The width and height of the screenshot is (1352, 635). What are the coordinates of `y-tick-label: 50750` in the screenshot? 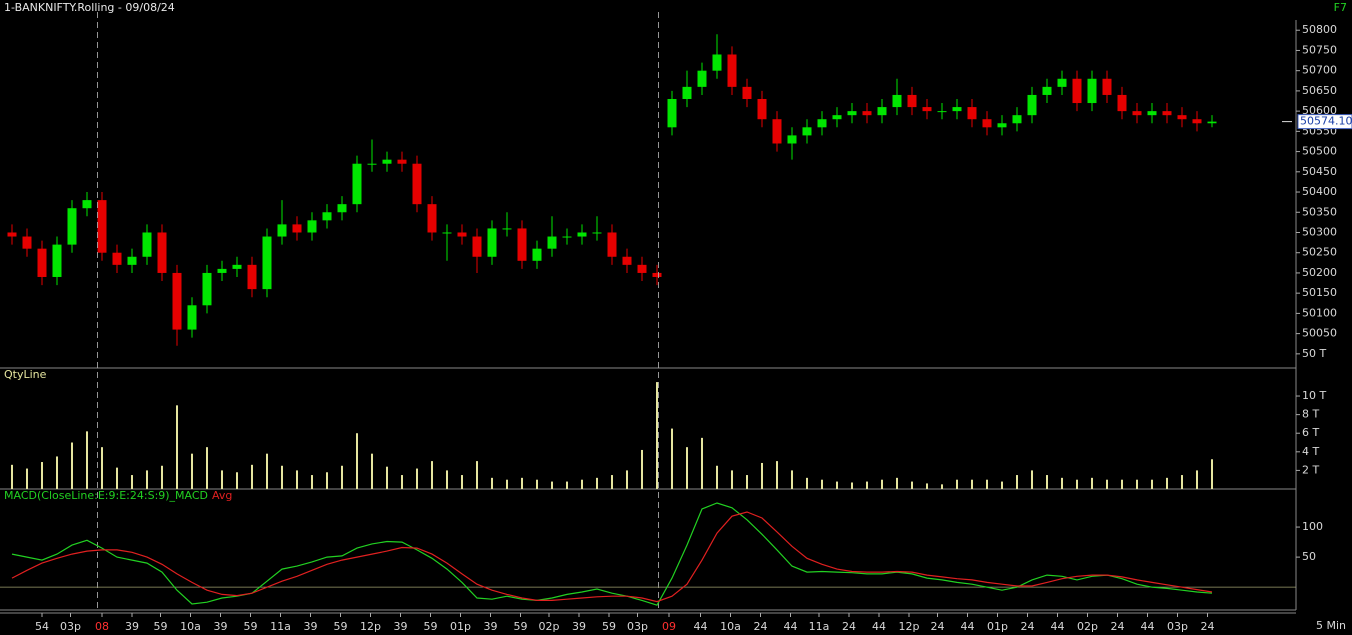 It's located at (1319, 49).